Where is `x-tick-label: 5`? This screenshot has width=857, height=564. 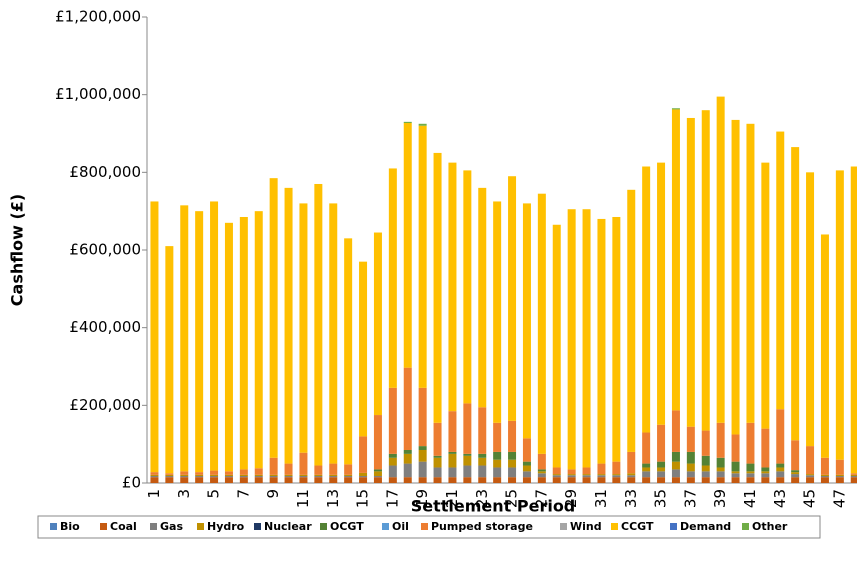
x-tick-label: 5 is located at coordinates (214, 494).